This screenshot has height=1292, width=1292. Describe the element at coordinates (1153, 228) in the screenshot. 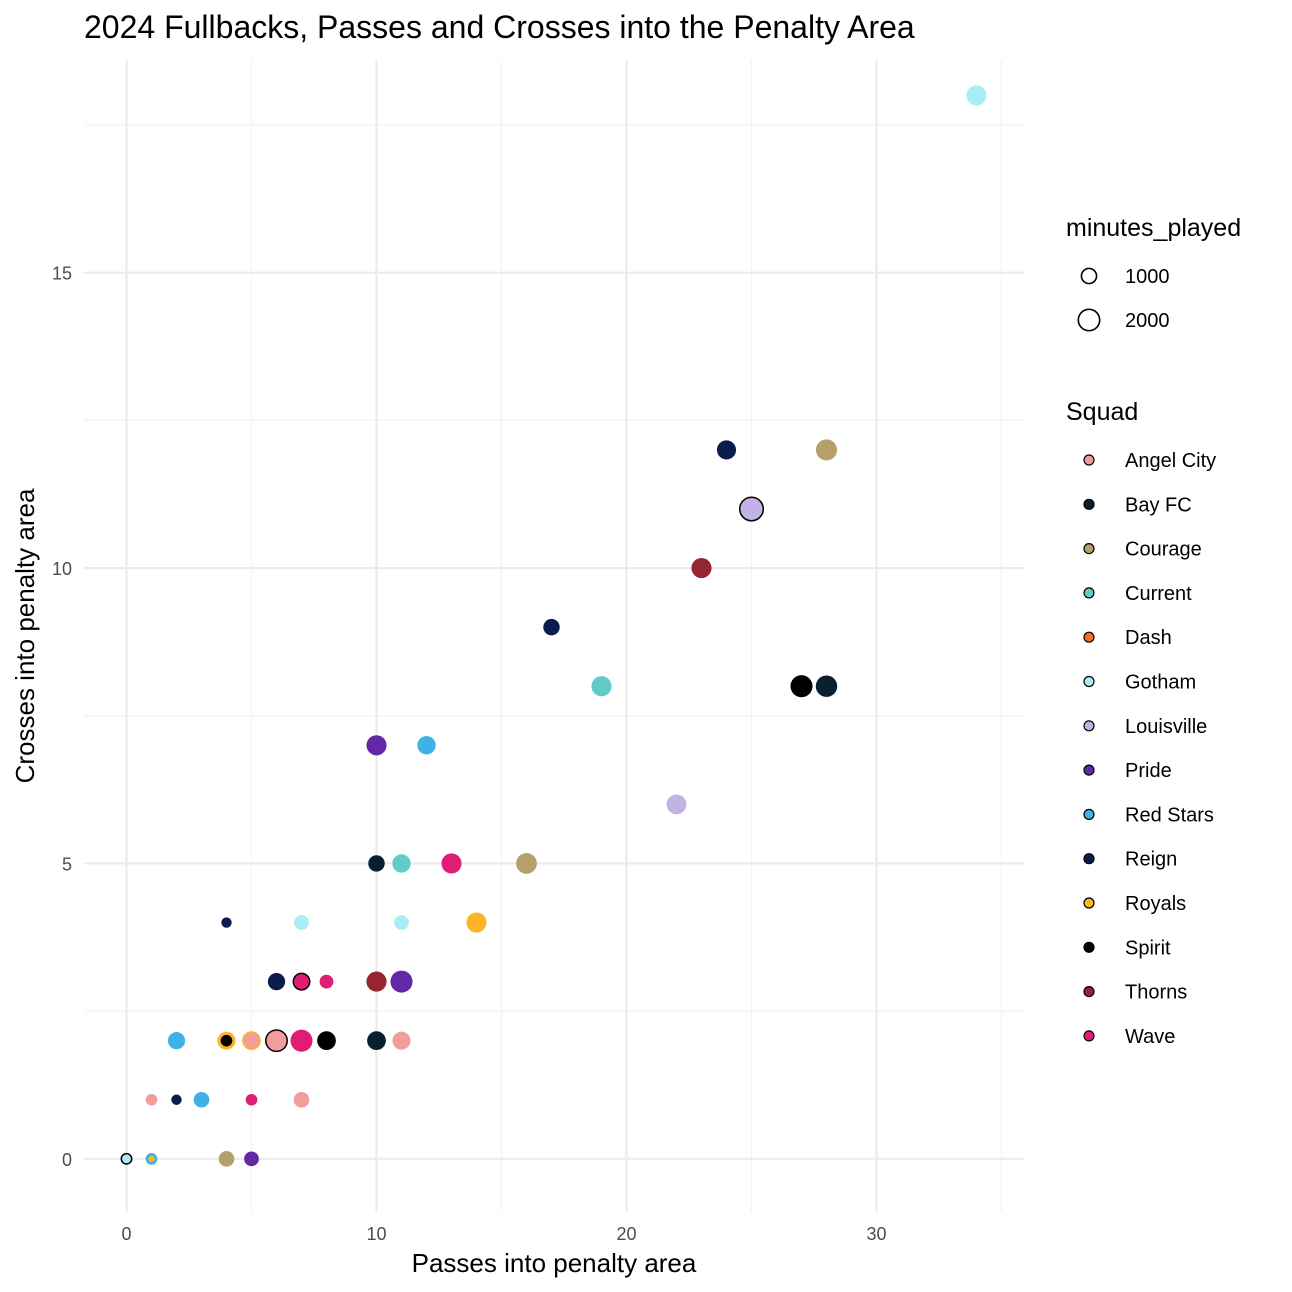

I see `size-legend-title: minutes_played` at that location.